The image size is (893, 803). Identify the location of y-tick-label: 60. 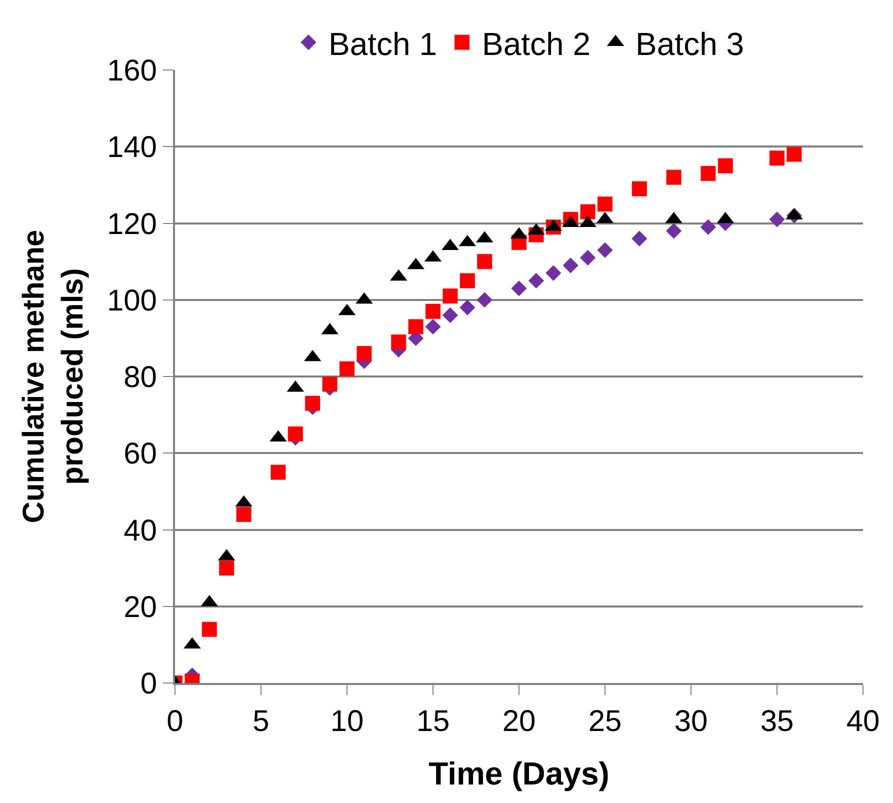
(140, 454).